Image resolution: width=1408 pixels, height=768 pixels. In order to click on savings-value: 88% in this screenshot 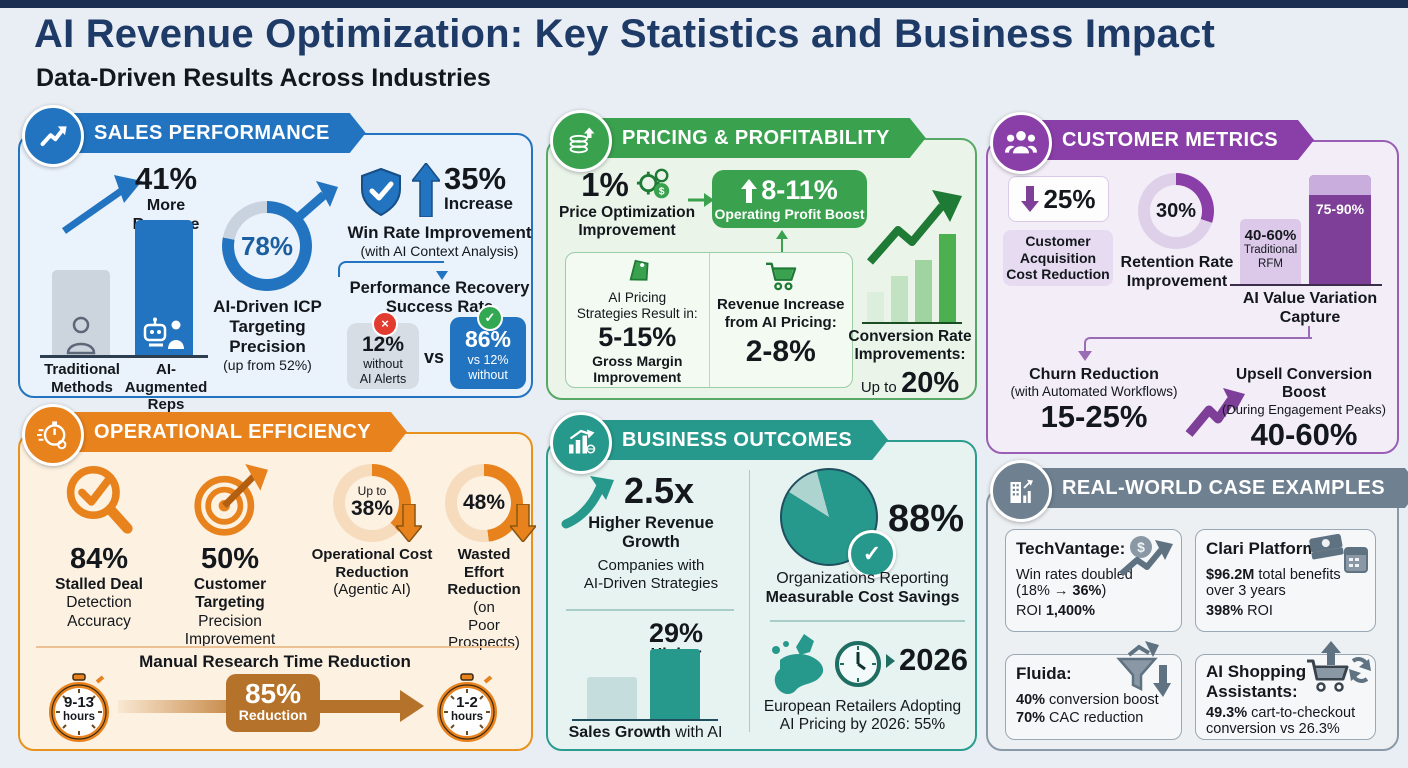, I will do `click(926, 519)`.